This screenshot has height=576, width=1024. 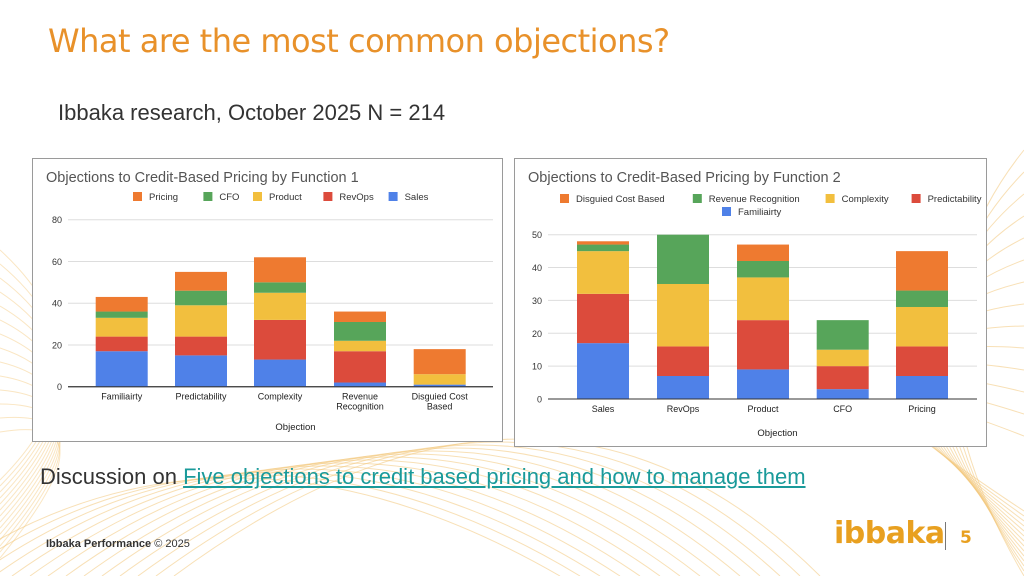 What do you see at coordinates (889, 533) in the screenshot?
I see `ibbaka-logo: ibbaka` at bounding box center [889, 533].